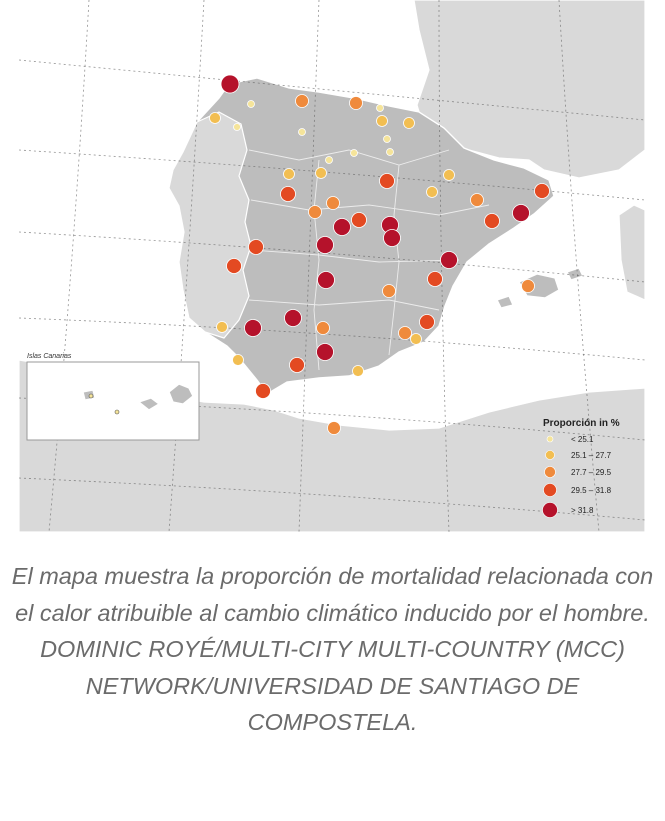 The width and height of the screenshot is (665, 821). I want to click on point-a-coruna, so click(230, 84).